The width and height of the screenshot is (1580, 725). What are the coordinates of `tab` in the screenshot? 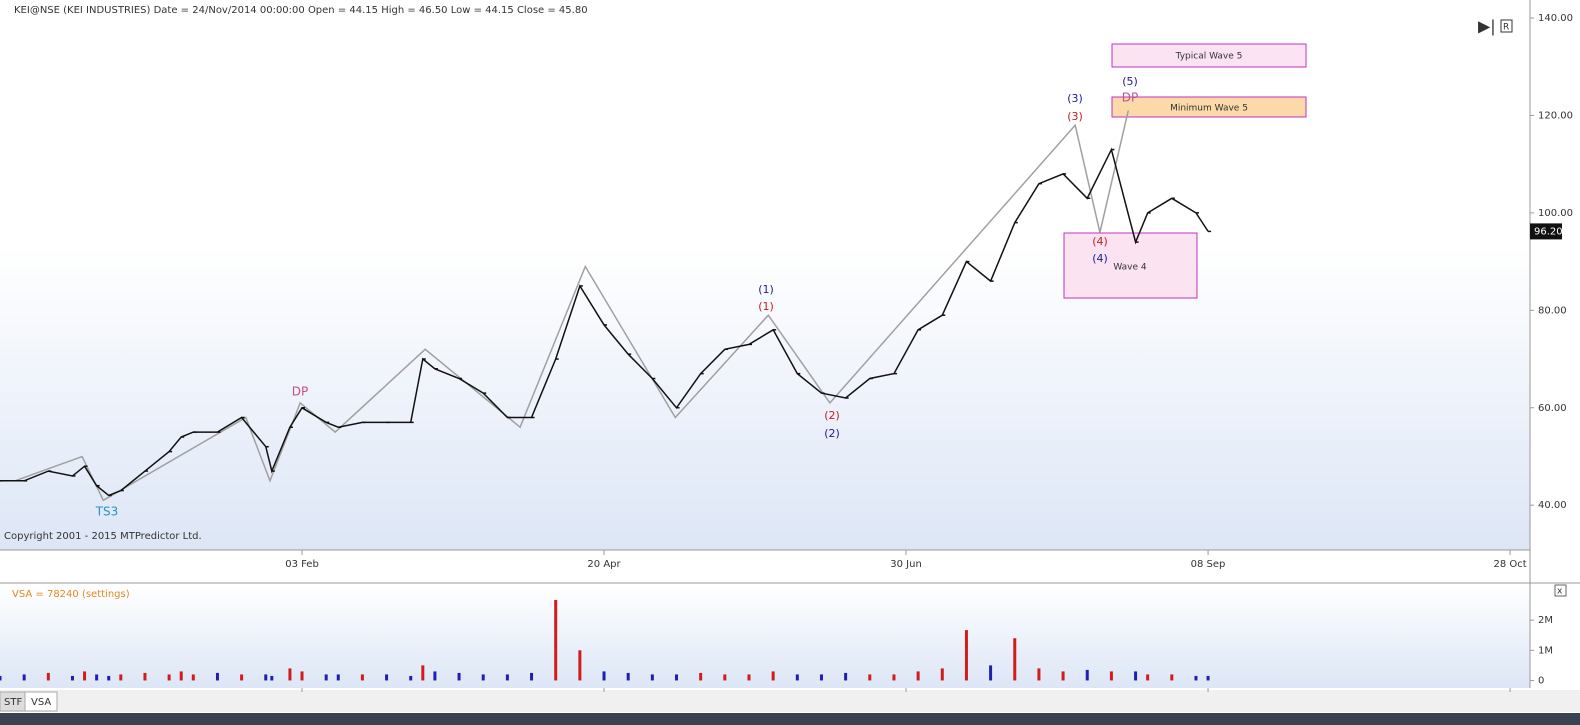 It's located at (41, 701).